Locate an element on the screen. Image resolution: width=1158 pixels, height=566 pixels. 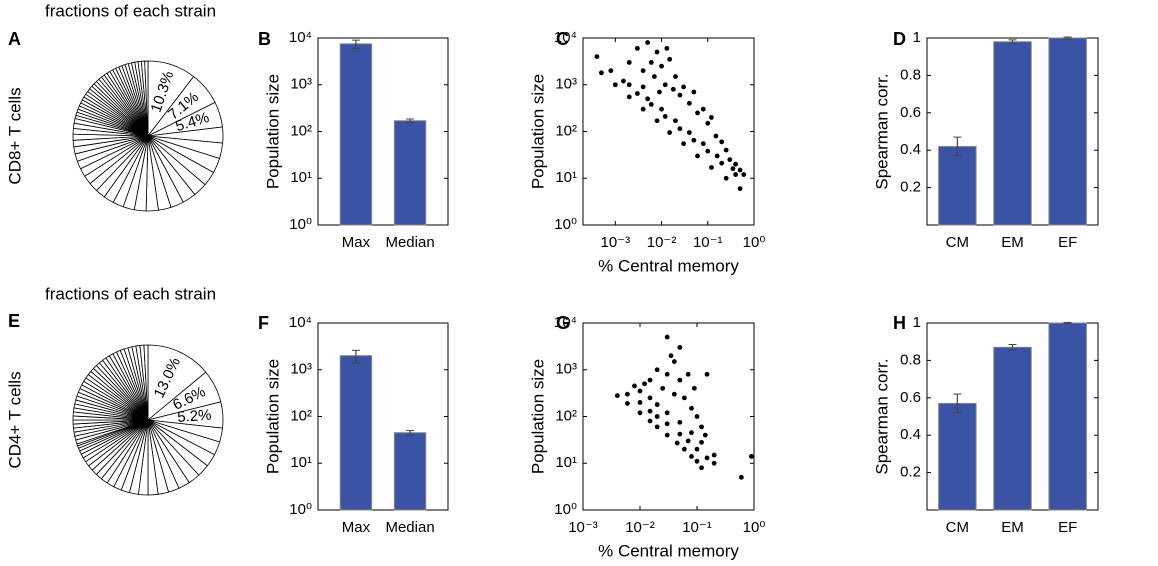
panel-letter: C is located at coordinates (562, 39).